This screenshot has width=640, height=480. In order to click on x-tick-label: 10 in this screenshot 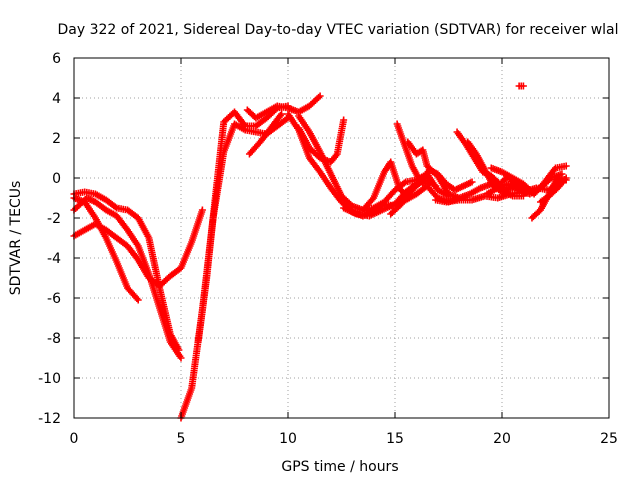, I will do `click(288, 439)`.